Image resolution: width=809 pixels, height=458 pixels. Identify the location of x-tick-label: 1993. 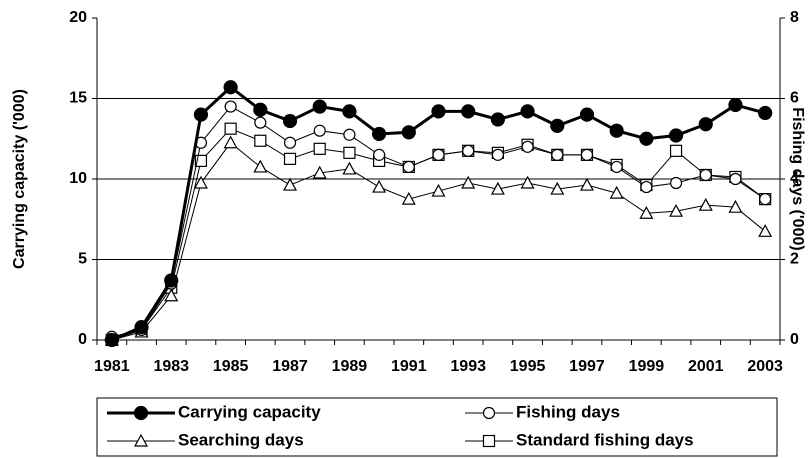
(468, 366).